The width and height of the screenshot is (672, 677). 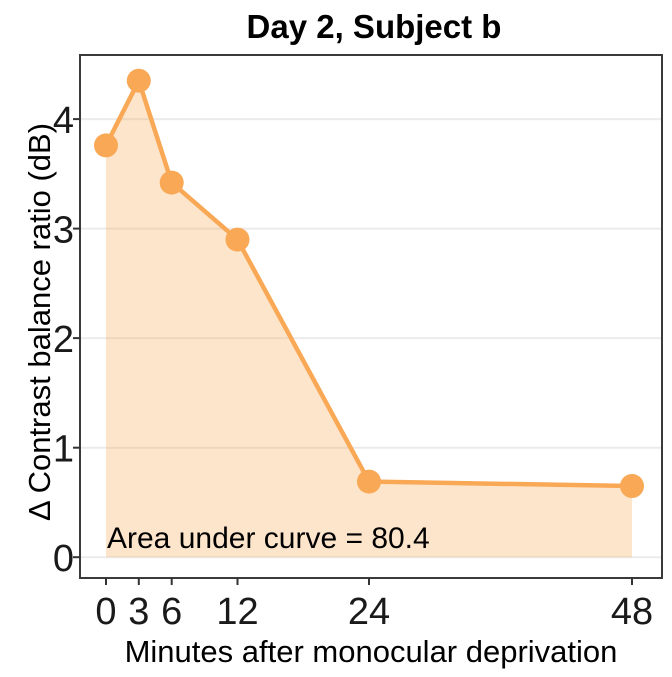 I want to click on y-tick-label-2: 2, so click(x=63, y=340).